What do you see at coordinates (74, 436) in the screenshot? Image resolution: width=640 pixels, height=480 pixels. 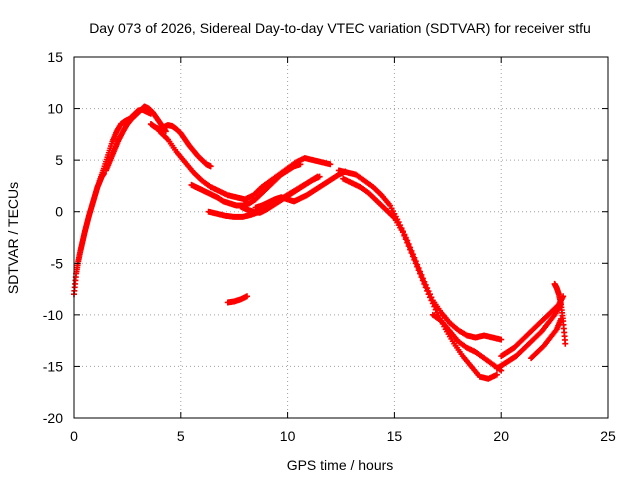 I see `x-tick-label: 0` at bounding box center [74, 436].